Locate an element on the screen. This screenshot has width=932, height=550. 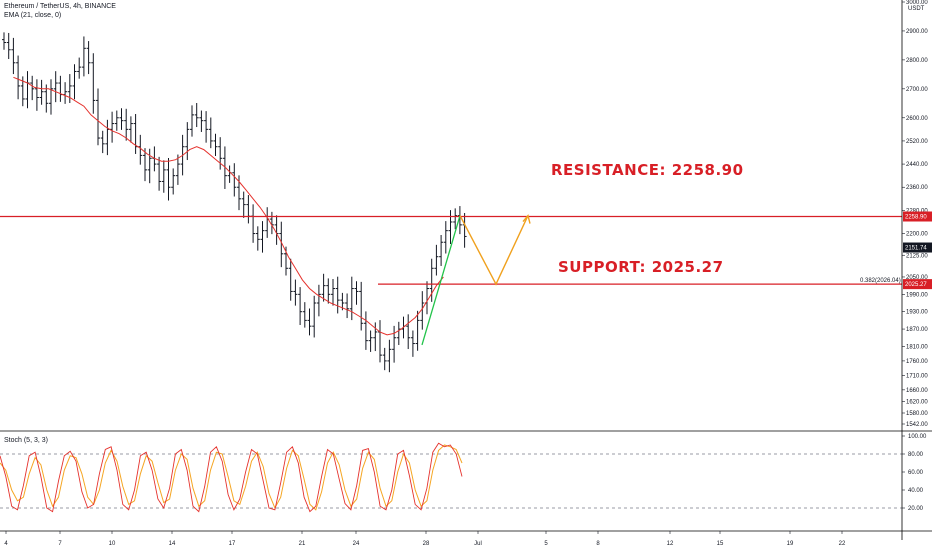
price-tick-label: 1542.00 is located at coordinates (917, 425).